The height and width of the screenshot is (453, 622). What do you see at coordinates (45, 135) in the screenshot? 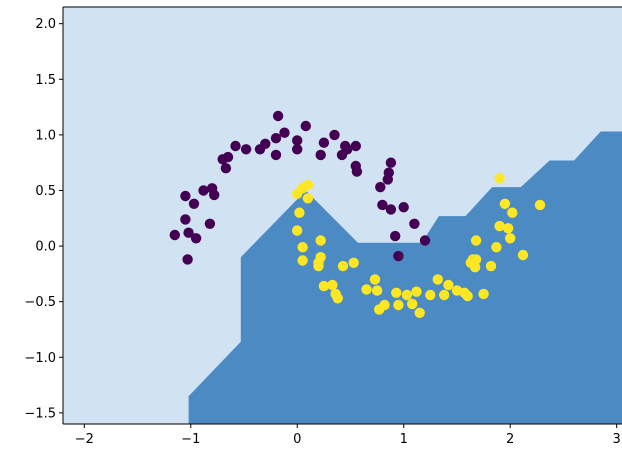
I see `y-tick-label: 1.0` at bounding box center [45, 135].